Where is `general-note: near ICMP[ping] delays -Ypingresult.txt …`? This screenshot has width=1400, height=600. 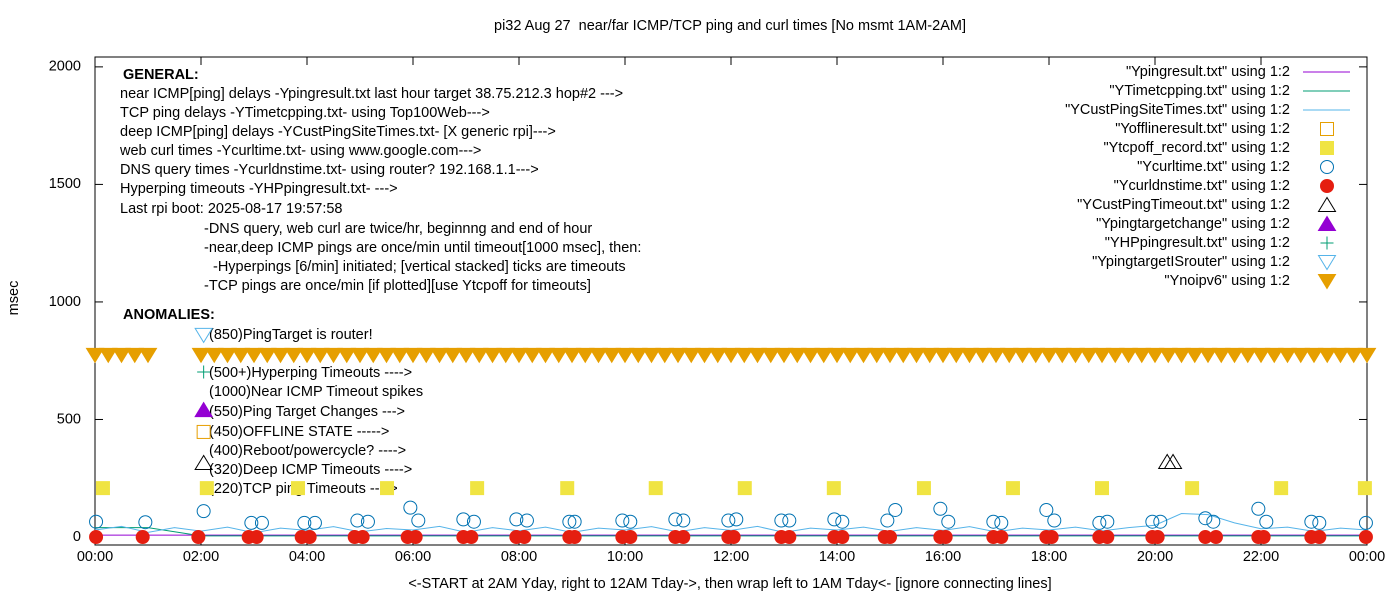 general-note: near ICMP[ping] delays -Ypingresult.txt … is located at coordinates (371, 94).